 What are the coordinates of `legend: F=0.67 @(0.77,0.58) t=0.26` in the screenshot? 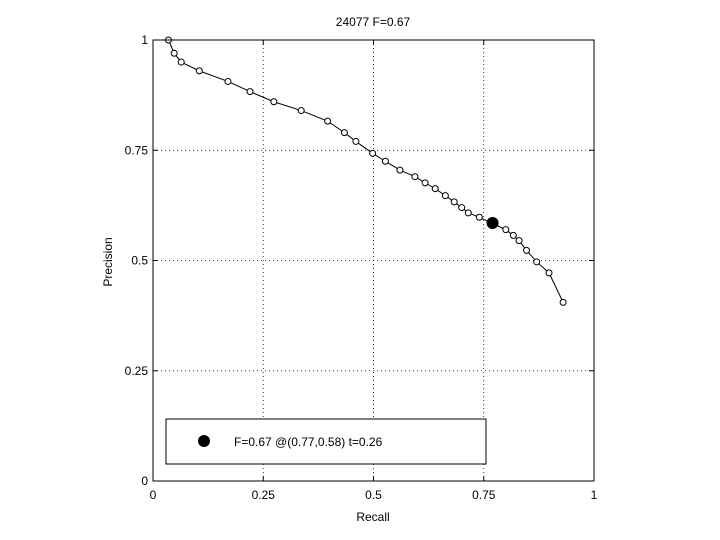 It's located at (326, 441).